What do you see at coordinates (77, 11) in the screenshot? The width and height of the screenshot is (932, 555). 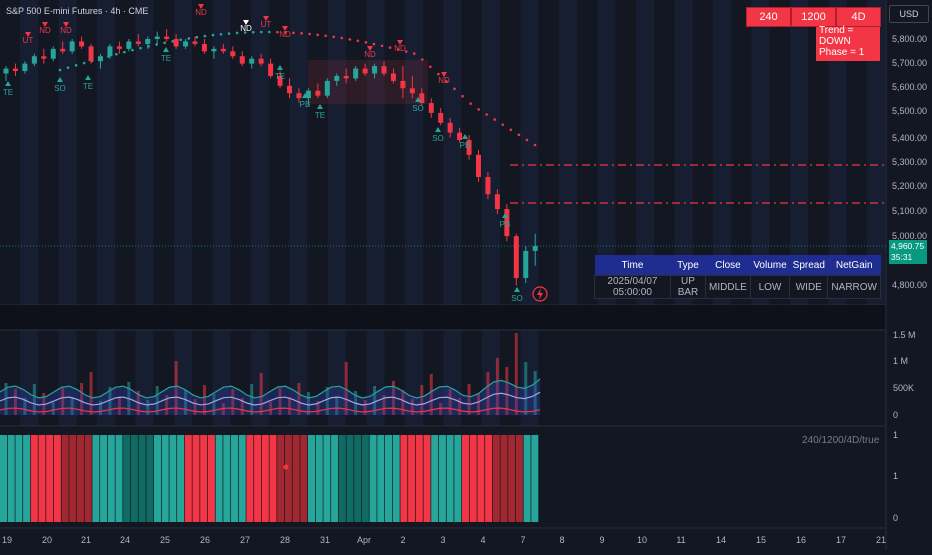 I see `symbol-title: S&P 500 E-mini Futures · 4h · CME` at bounding box center [77, 11].